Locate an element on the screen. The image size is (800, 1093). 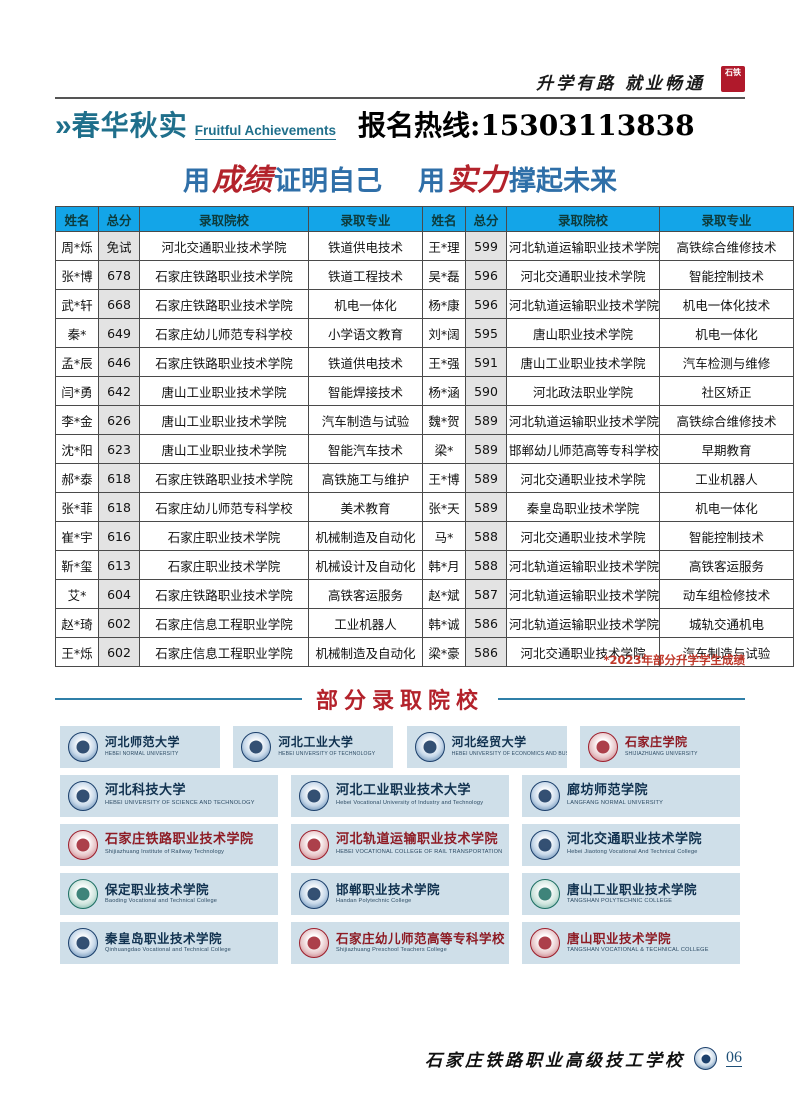
cell-major-1: 机电一体化 is located at coordinates (365, 304).